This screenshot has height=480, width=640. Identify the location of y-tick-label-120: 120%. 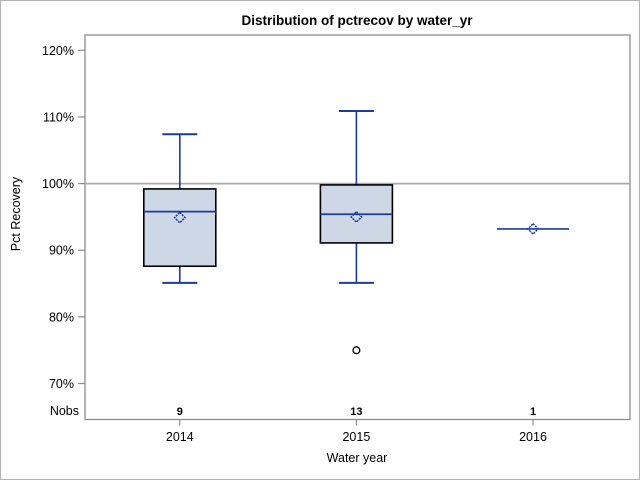
(58, 51).